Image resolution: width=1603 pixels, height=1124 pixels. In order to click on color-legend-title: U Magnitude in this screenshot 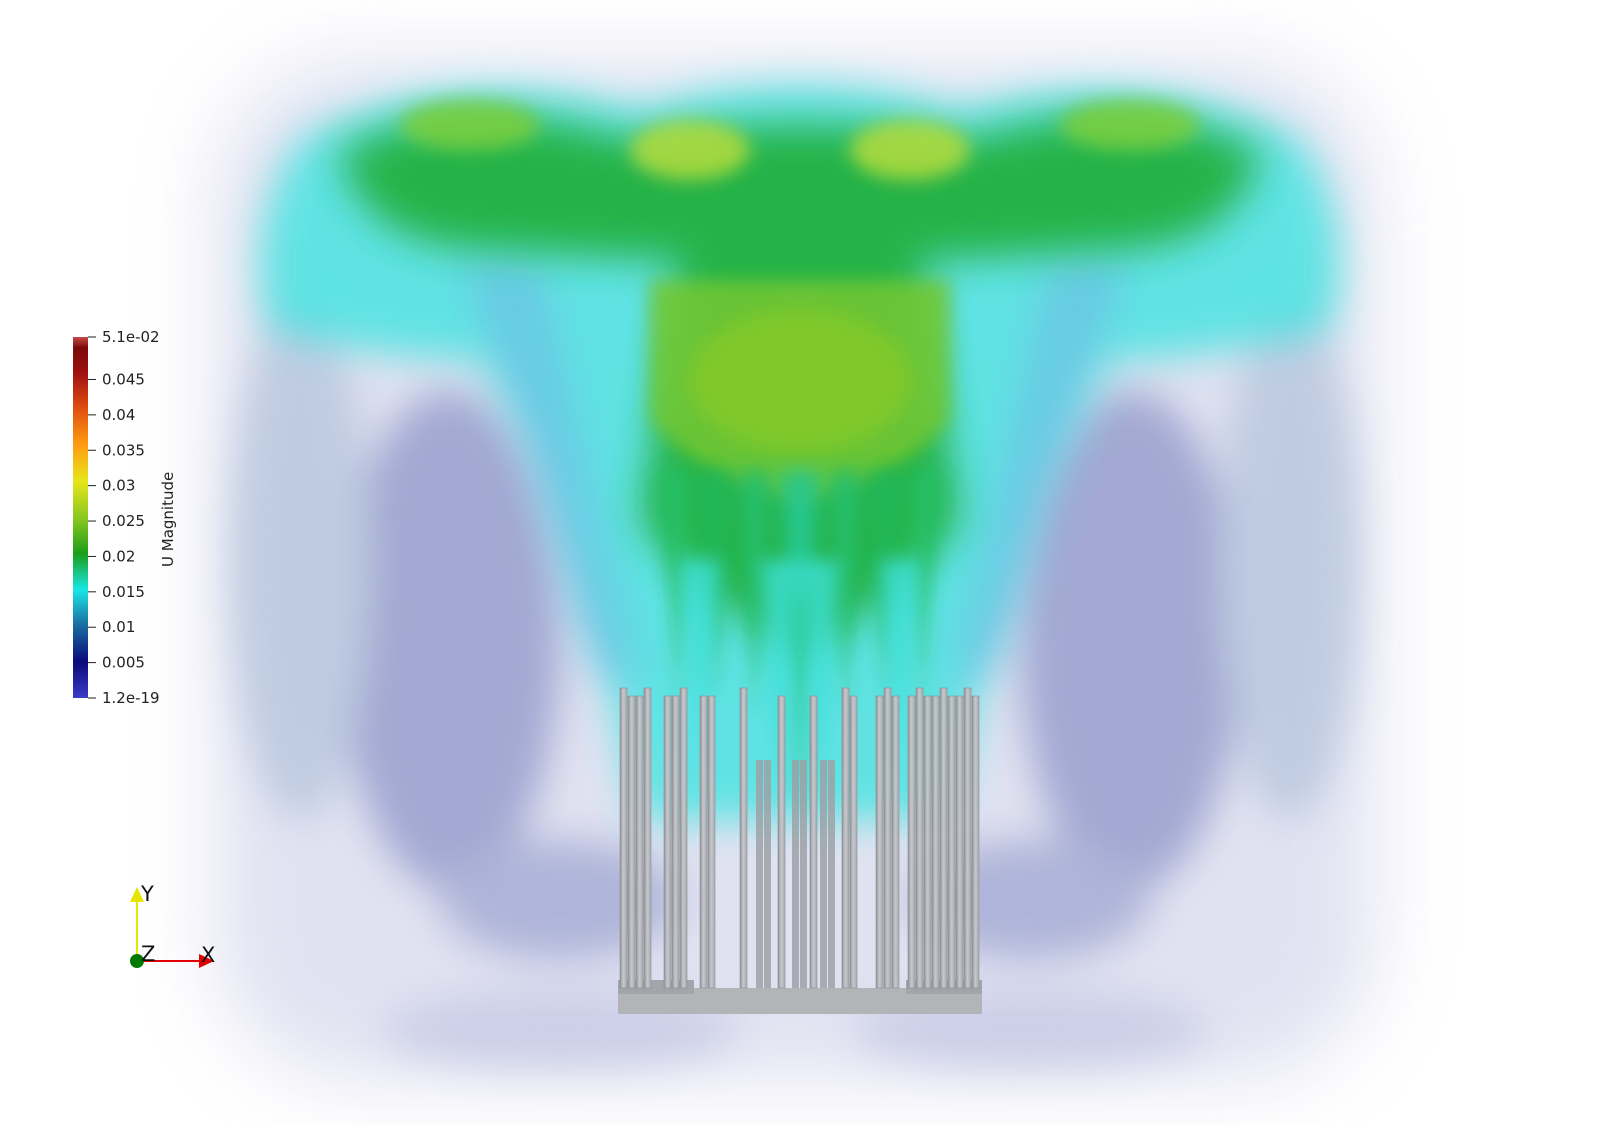, I will do `click(168, 519)`.